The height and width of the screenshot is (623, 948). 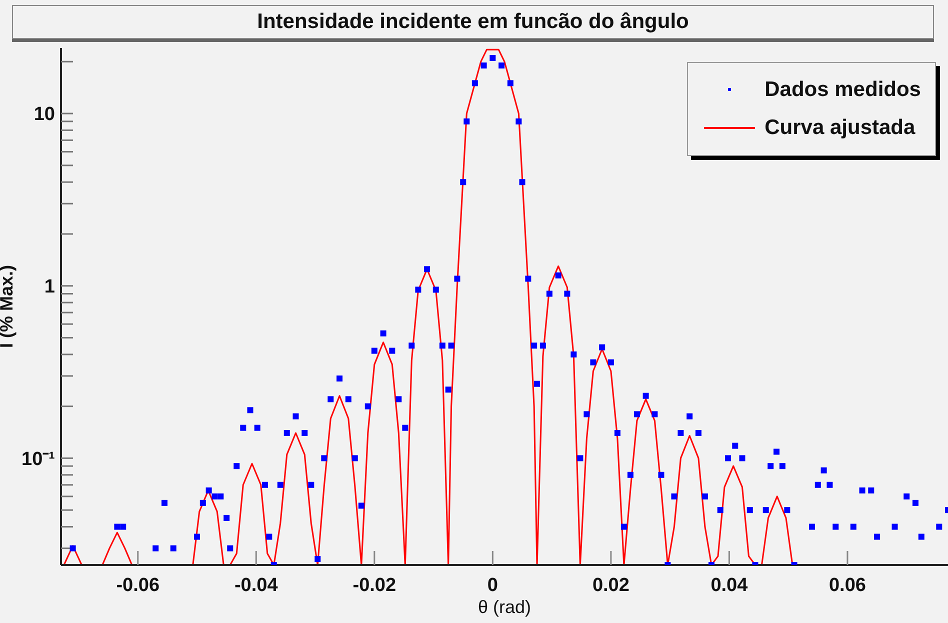 I want to click on x-axis-title: θ (rad), so click(x=505, y=607).